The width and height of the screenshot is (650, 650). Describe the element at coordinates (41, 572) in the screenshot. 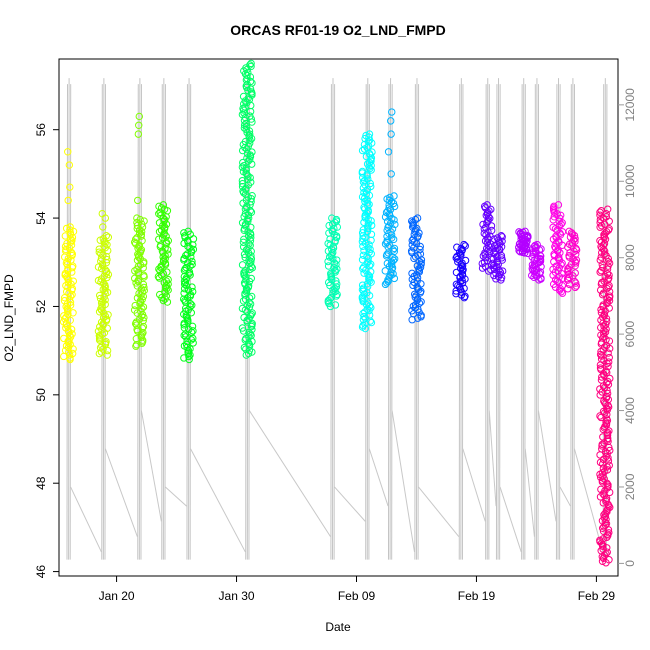

I see `y-tick-label: 46` at that location.